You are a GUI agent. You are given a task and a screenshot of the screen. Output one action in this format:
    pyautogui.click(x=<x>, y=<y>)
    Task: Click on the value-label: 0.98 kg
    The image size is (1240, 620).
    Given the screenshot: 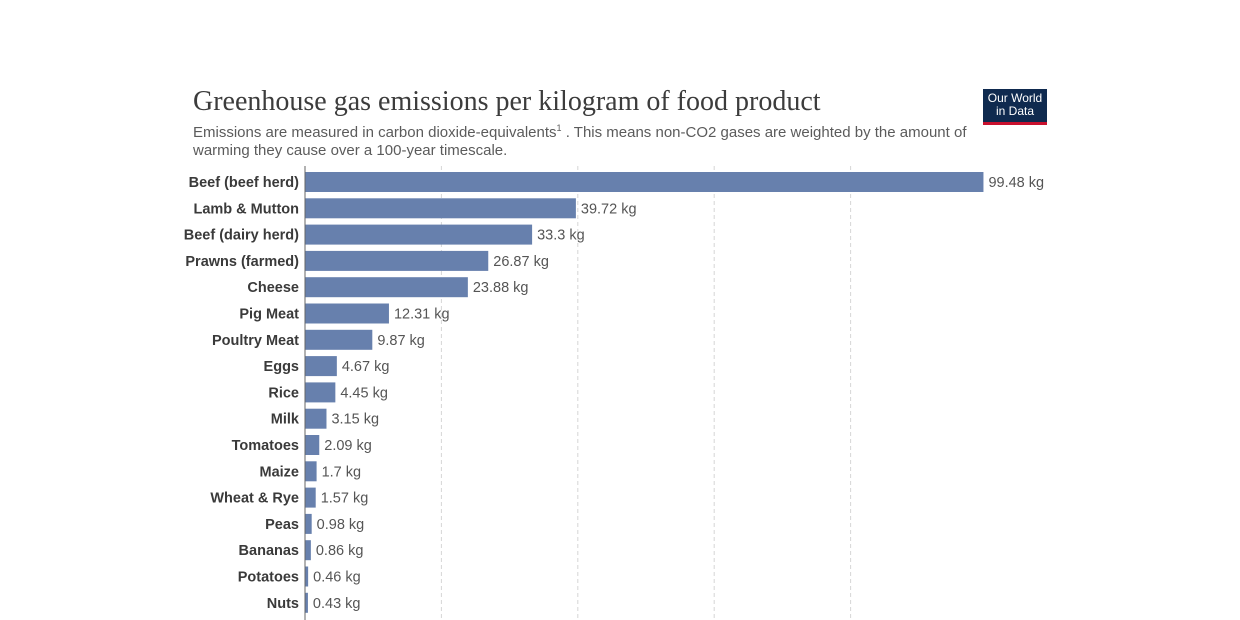 What is the action you would take?
    pyautogui.click(x=341, y=525)
    